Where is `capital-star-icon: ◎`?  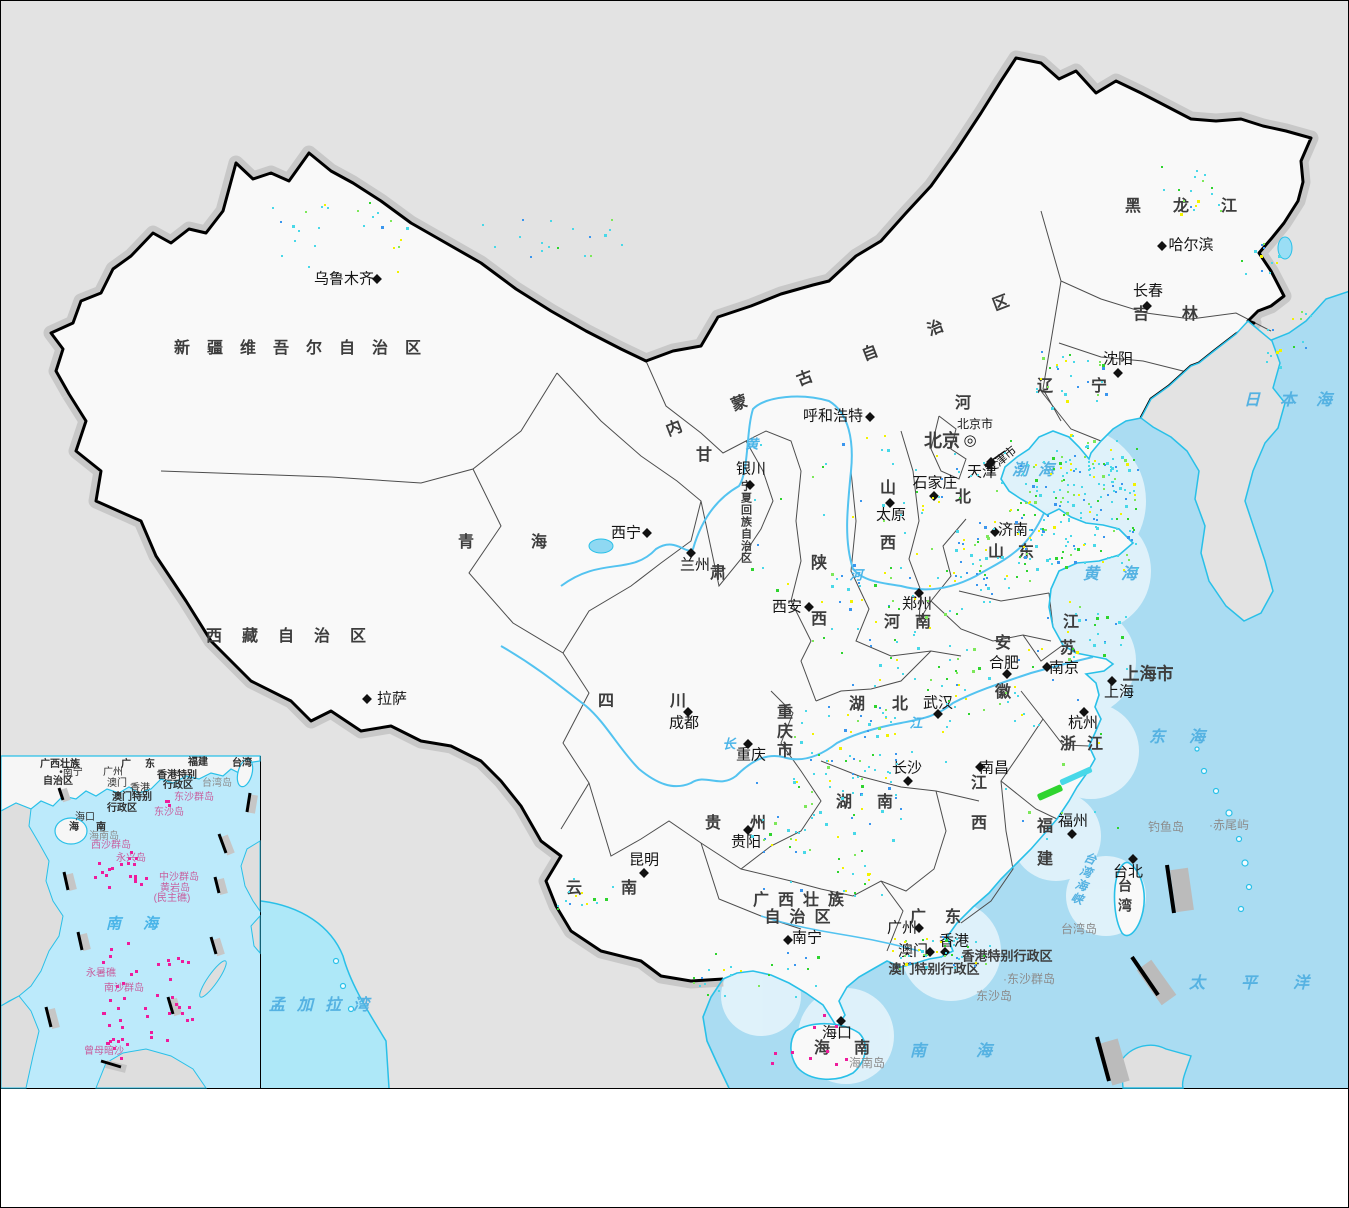 capital-star-icon: ◎ is located at coordinates (970, 440).